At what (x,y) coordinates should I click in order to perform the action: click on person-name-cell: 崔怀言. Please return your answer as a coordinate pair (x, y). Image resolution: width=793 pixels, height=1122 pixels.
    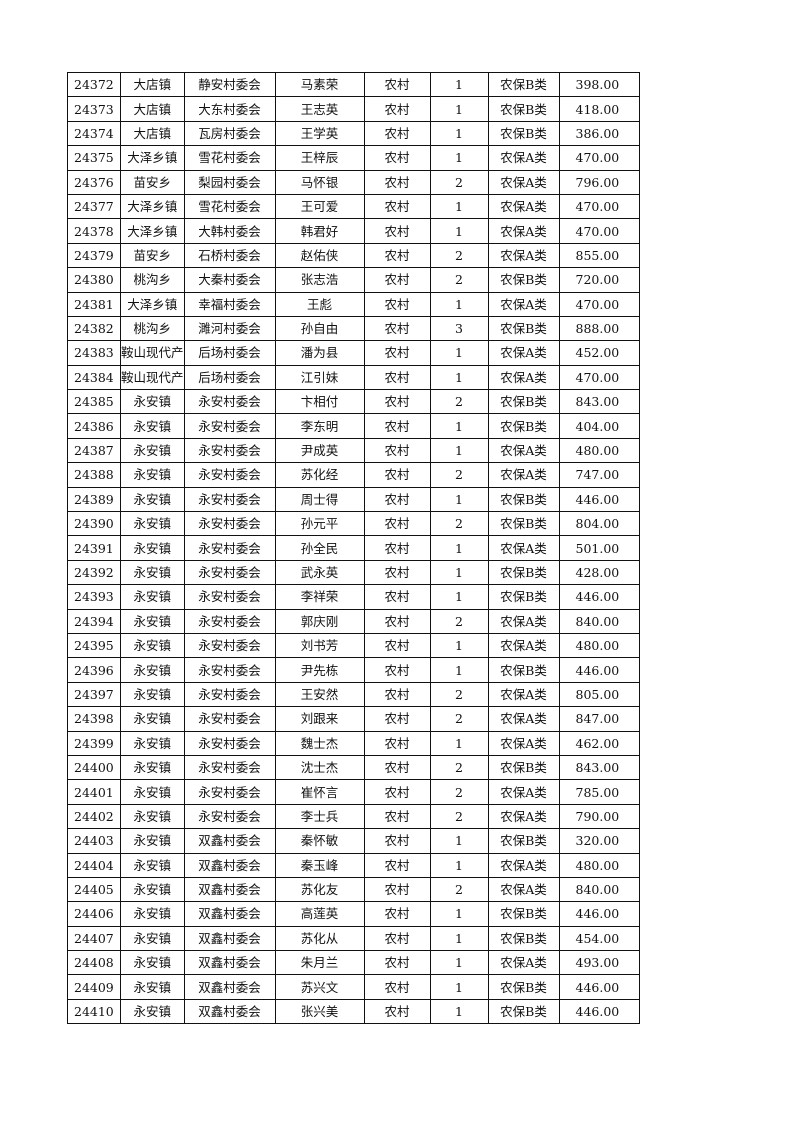
    Looking at the image, I should click on (319, 792).